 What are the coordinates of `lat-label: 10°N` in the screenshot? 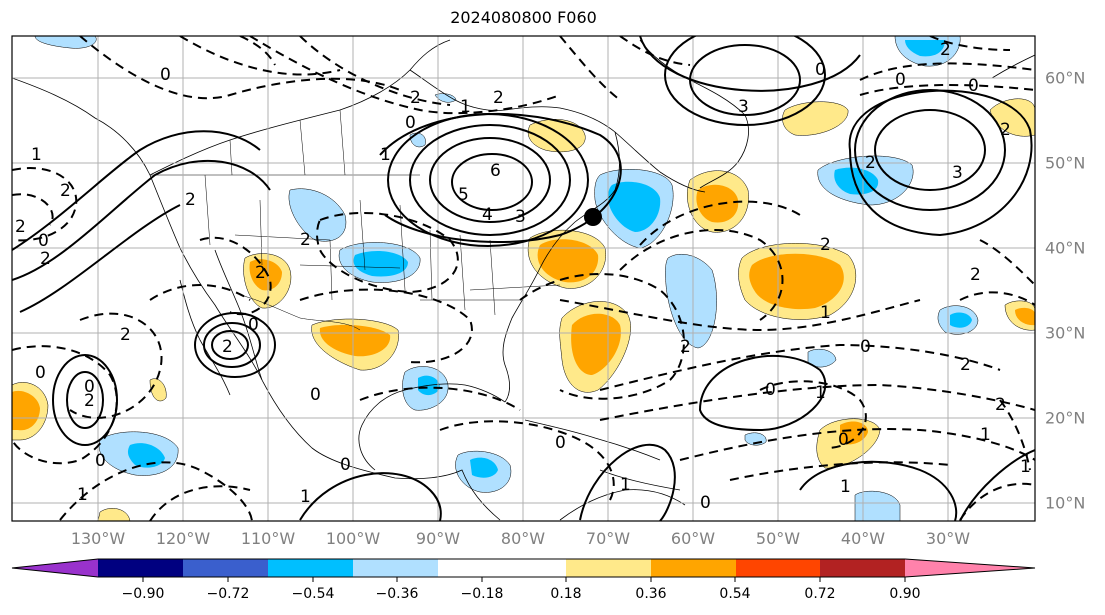 It's located at (1065, 503).